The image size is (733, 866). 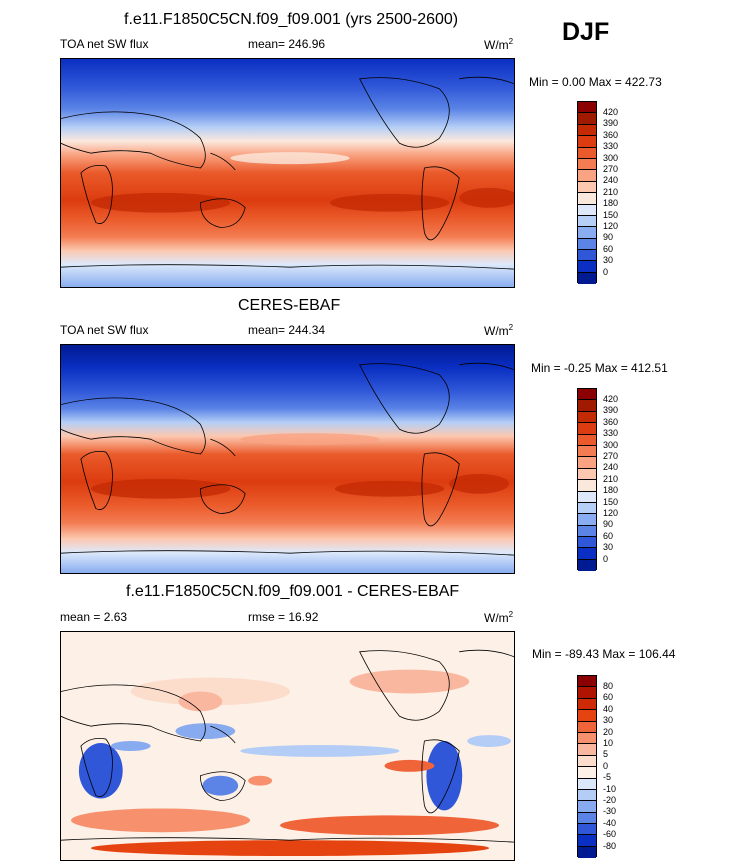 I want to click on colorbar-tick-label: -20, so click(x=610, y=800).